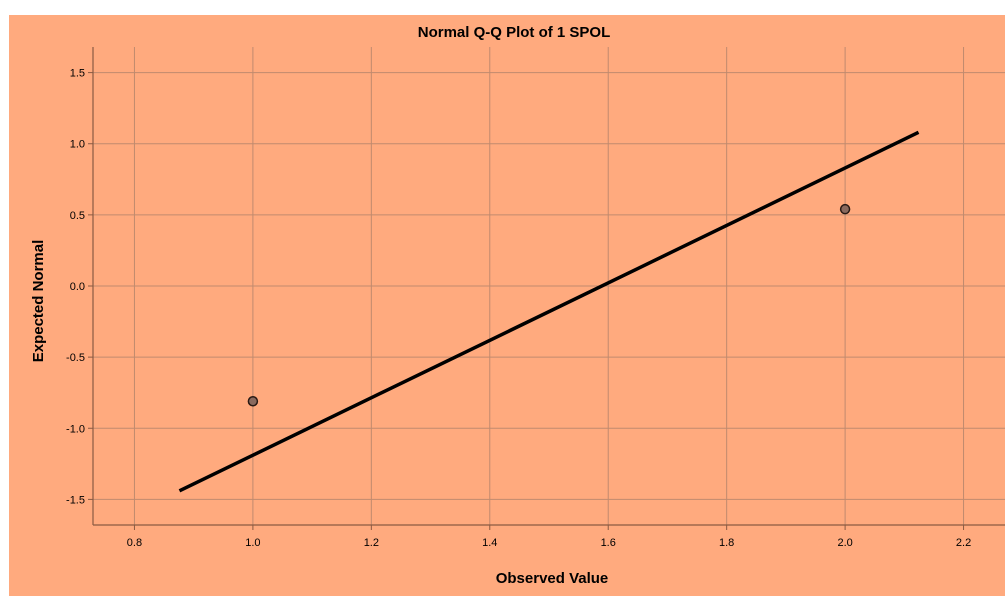  I want to click on x-tick-label: 1.4, so click(489, 543).